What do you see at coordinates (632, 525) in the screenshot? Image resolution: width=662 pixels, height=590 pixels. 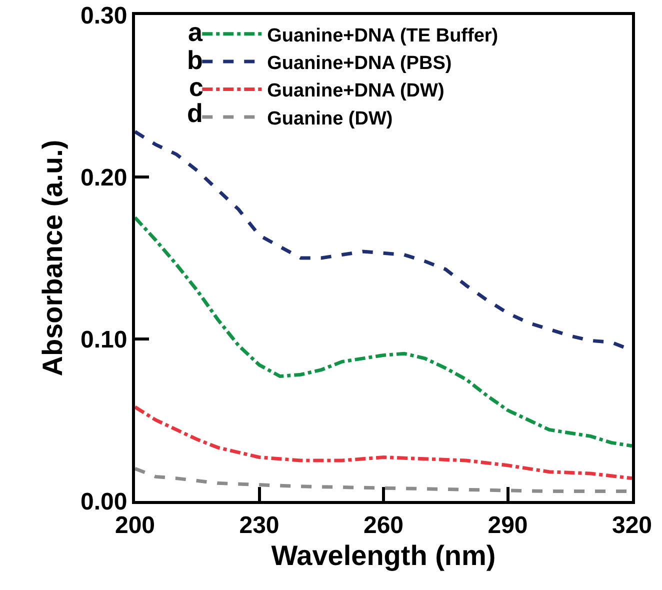 I see `x-tick-label: 320` at bounding box center [632, 525].